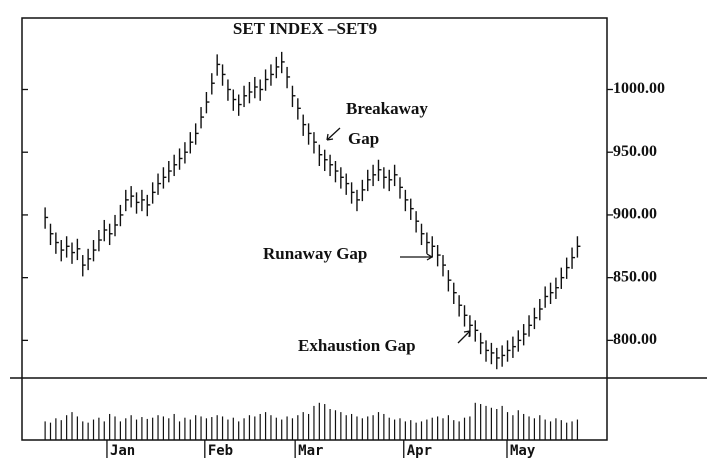 This screenshot has height=470, width=707. Describe the element at coordinates (635, 276) in the screenshot. I see `y-tick-label: 850.00` at that location.